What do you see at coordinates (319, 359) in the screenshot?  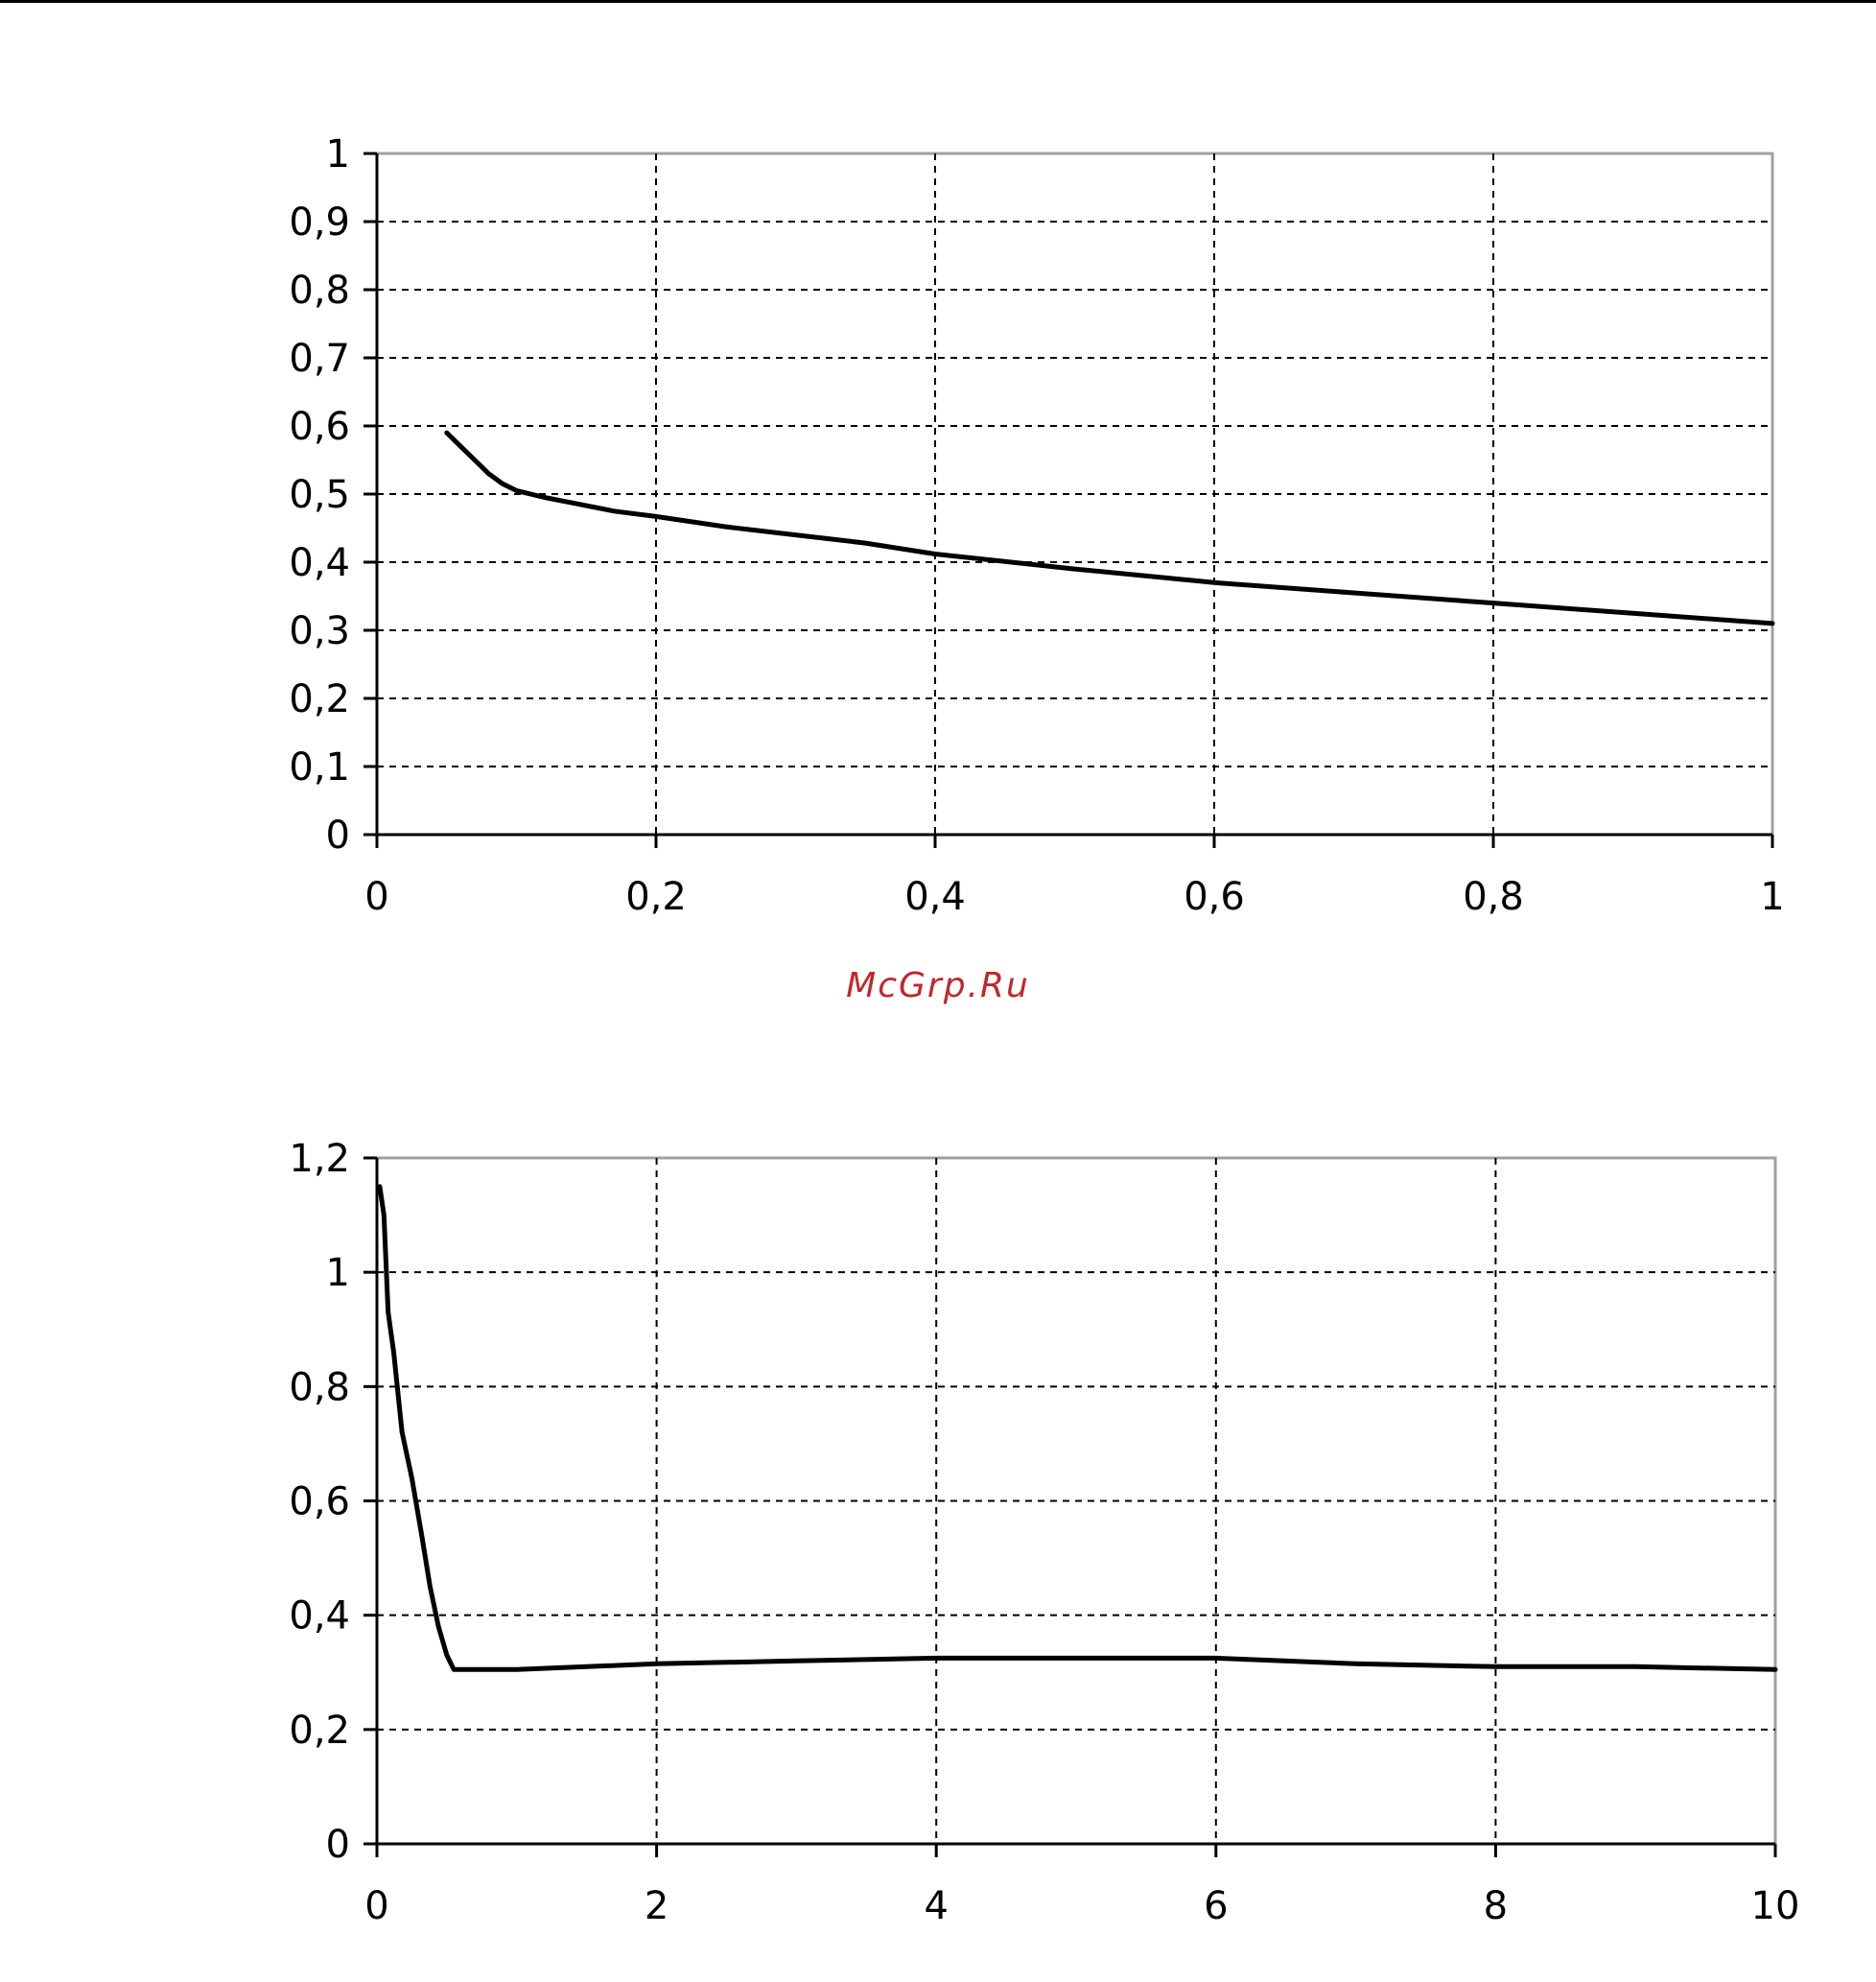 I see `y-tick-label: 0,7` at bounding box center [319, 359].